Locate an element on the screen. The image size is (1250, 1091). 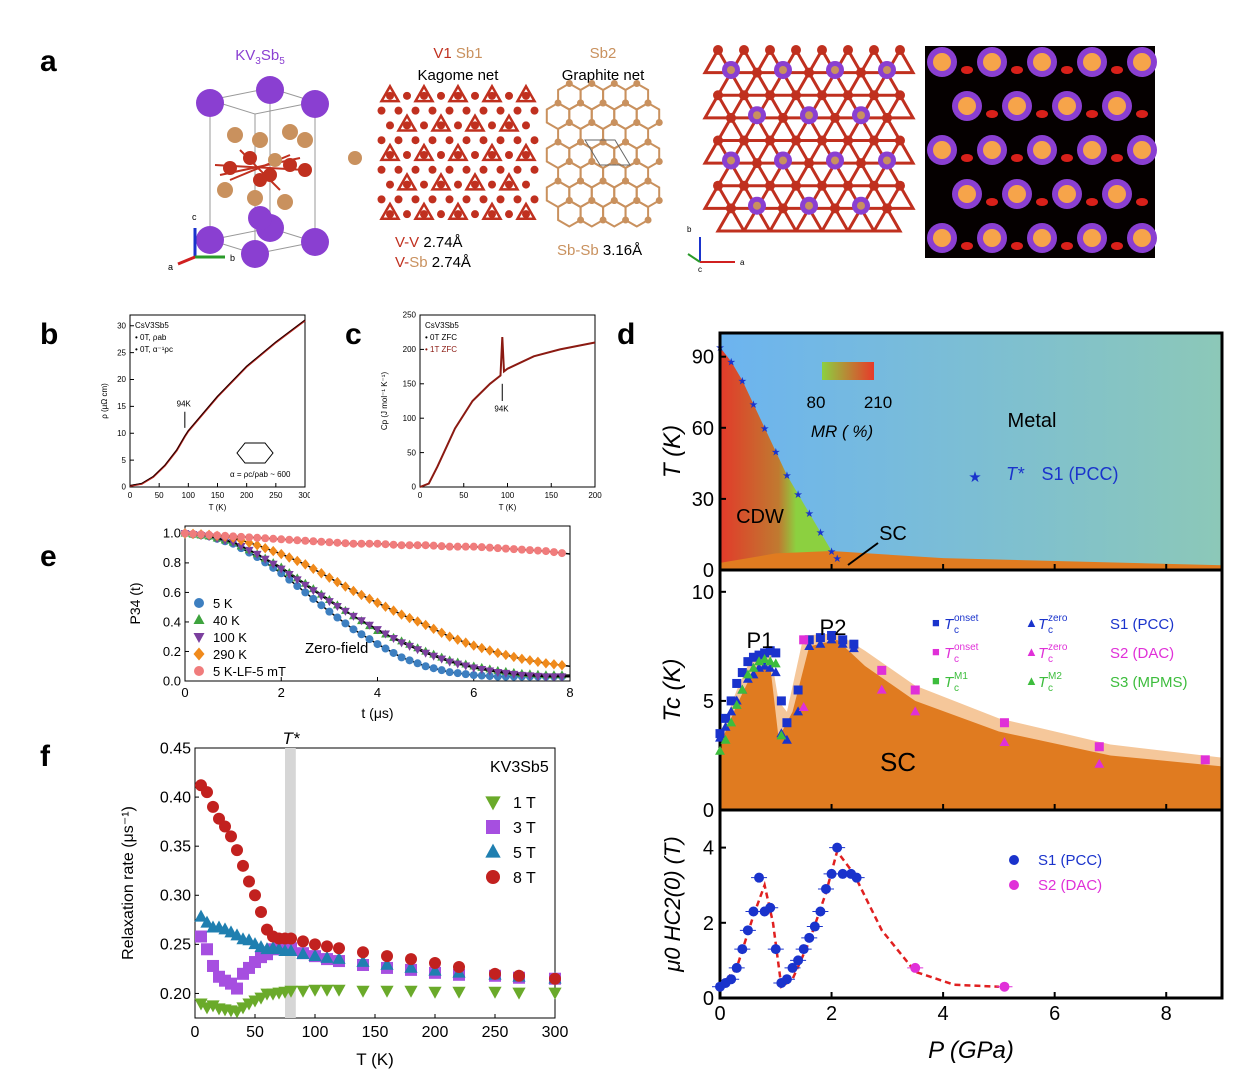
legend-triangle: ▲ is located at coordinates (1031, 651).